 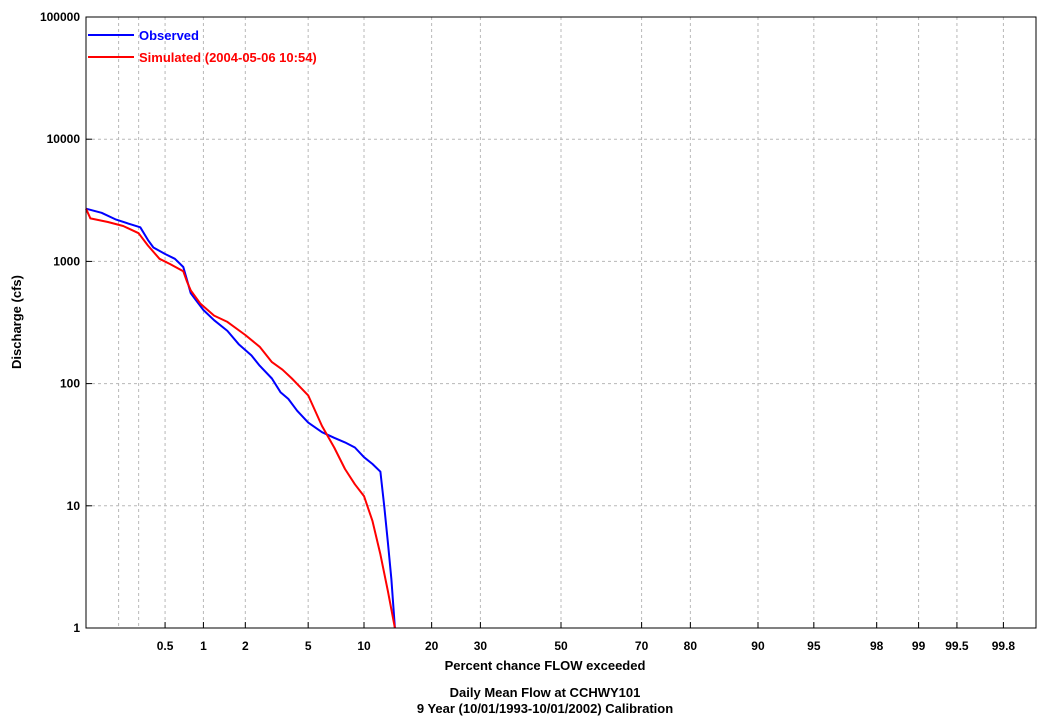 I want to click on x-tick-label: 98, so click(x=877, y=646).